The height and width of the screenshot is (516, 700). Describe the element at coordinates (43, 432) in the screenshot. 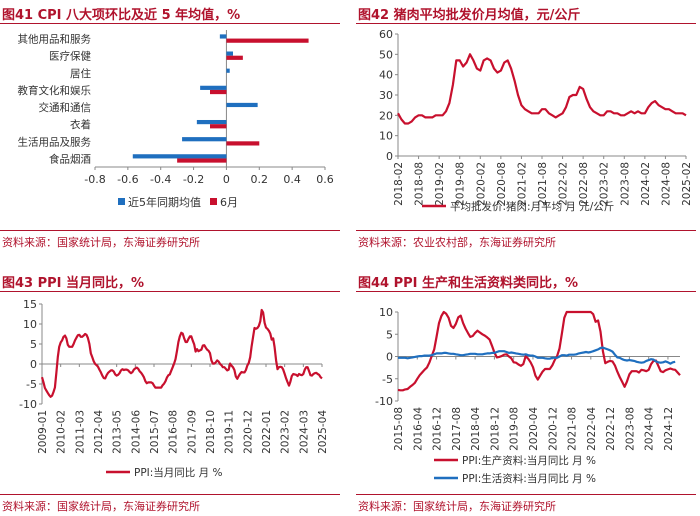

I see `x-tick-label: 2009-01` at that location.